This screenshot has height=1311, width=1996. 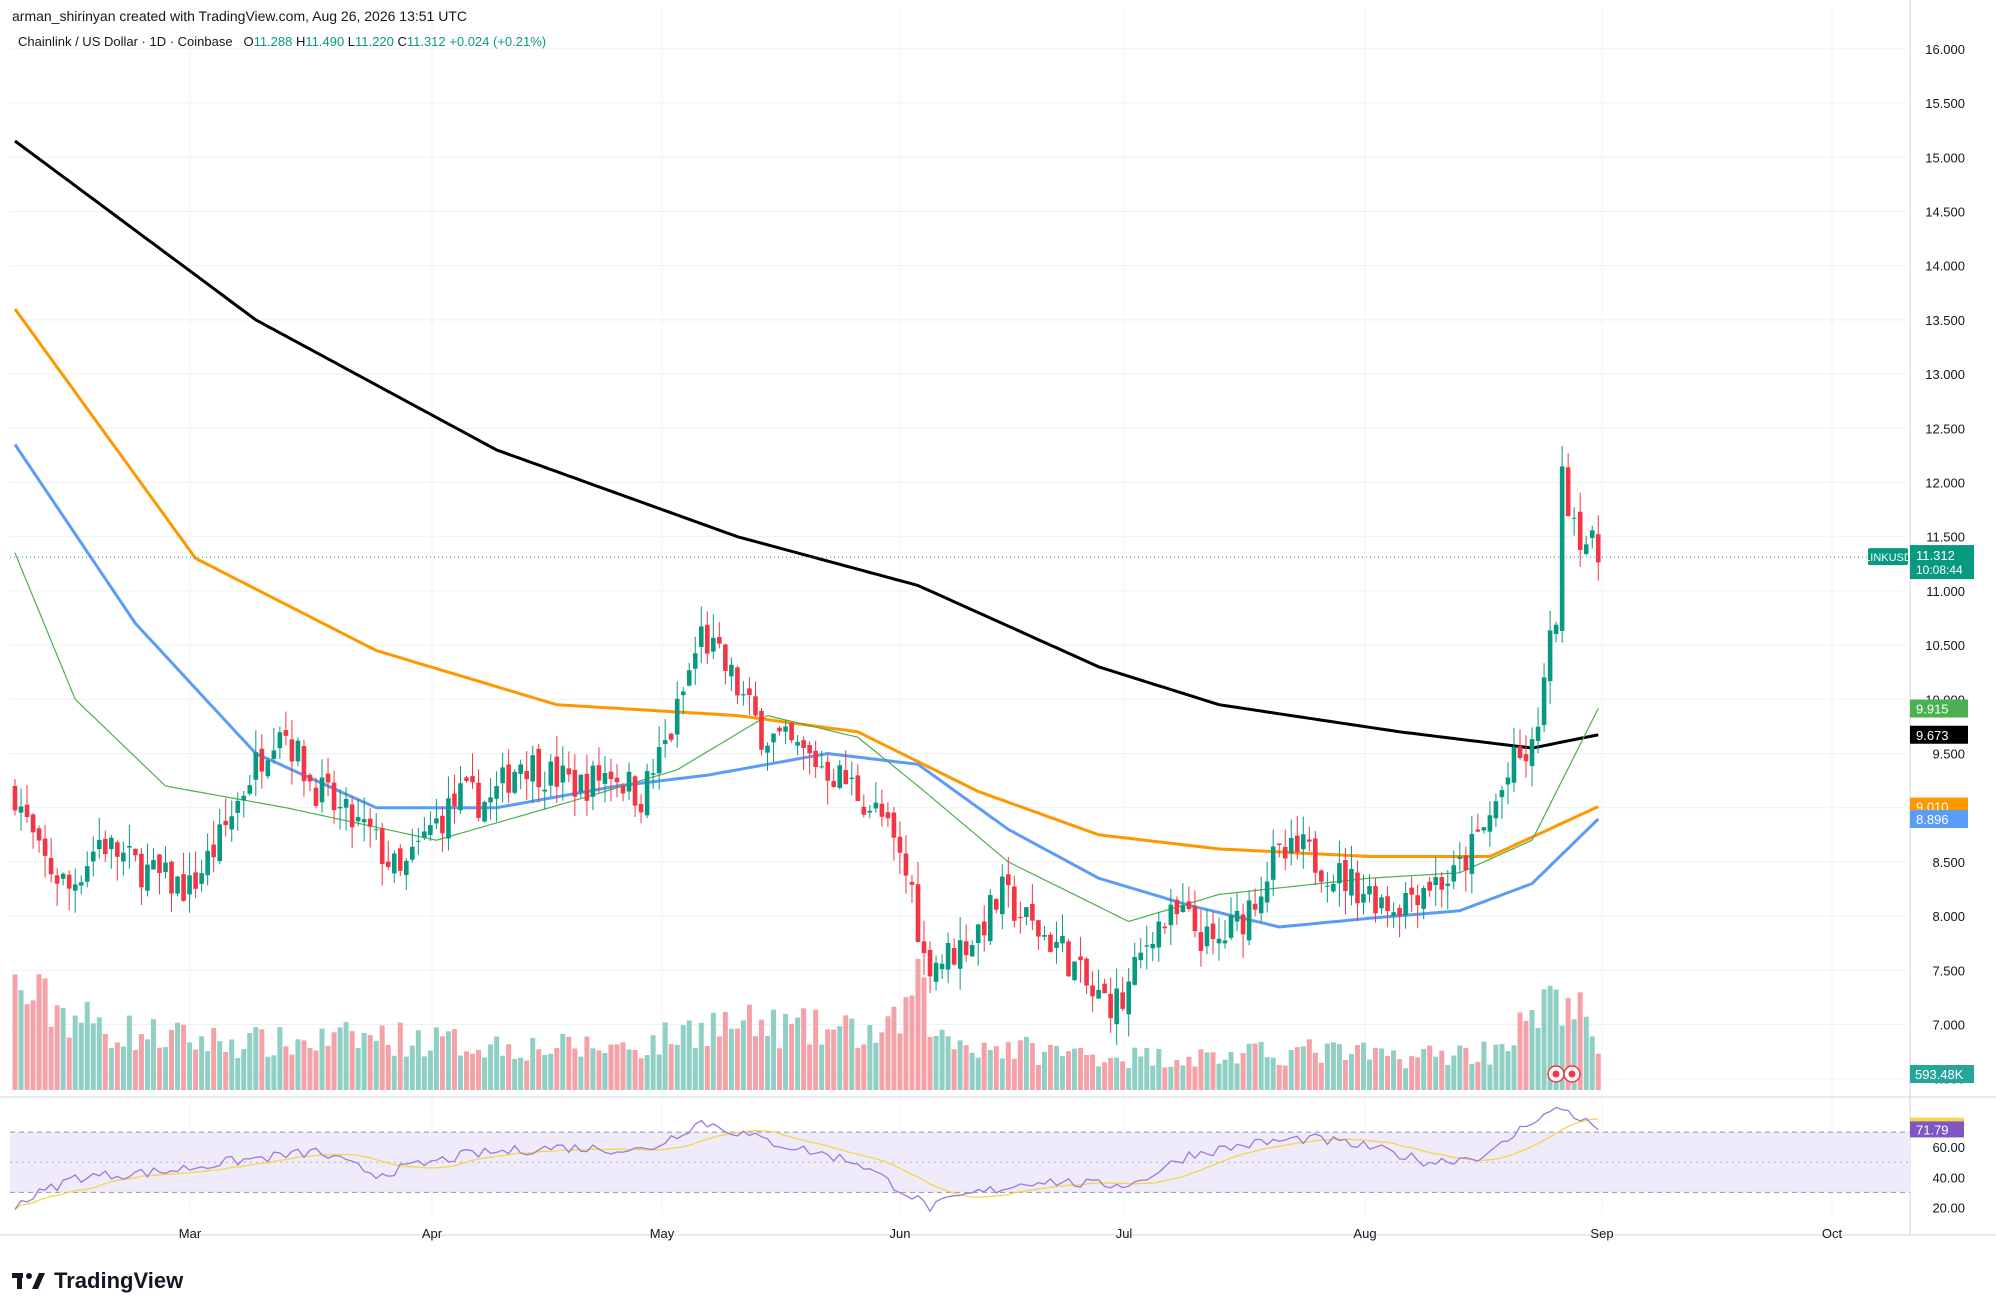 I want to click on ma-value-label: 9.673, so click(x=1932, y=735).